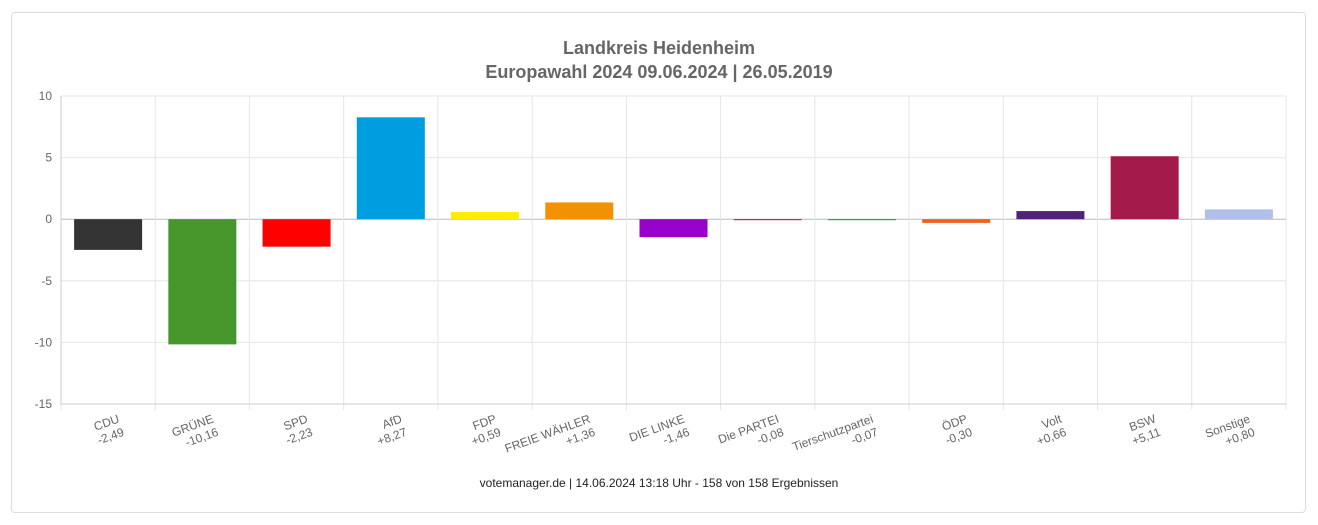 This screenshot has width=1318, height=525. What do you see at coordinates (550, 440) in the screenshot?
I see `x-tick-label: FREIE WÄHLER+1,36` at bounding box center [550, 440].